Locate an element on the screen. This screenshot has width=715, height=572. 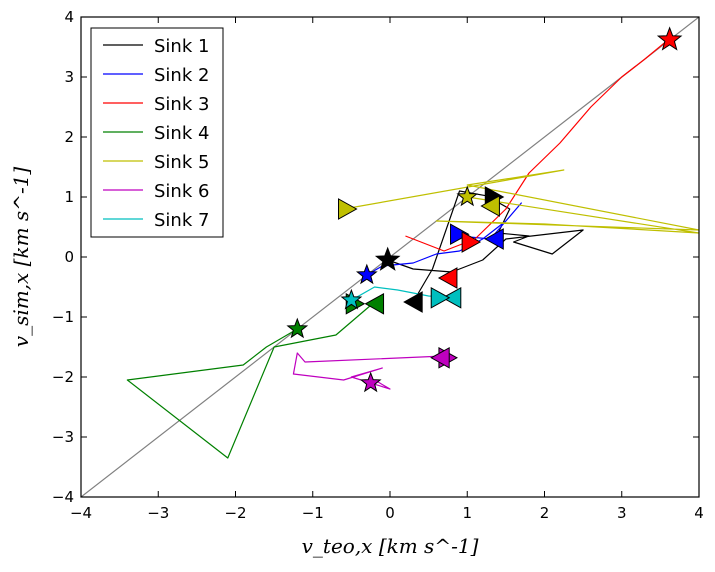
x-tick-label: 4 is located at coordinates (699, 513).